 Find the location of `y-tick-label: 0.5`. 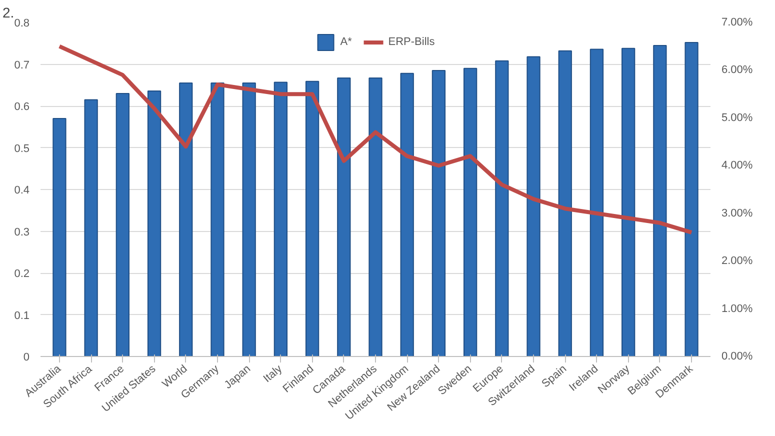

y-tick-label: 0.5 is located at coordinates (22, 148).